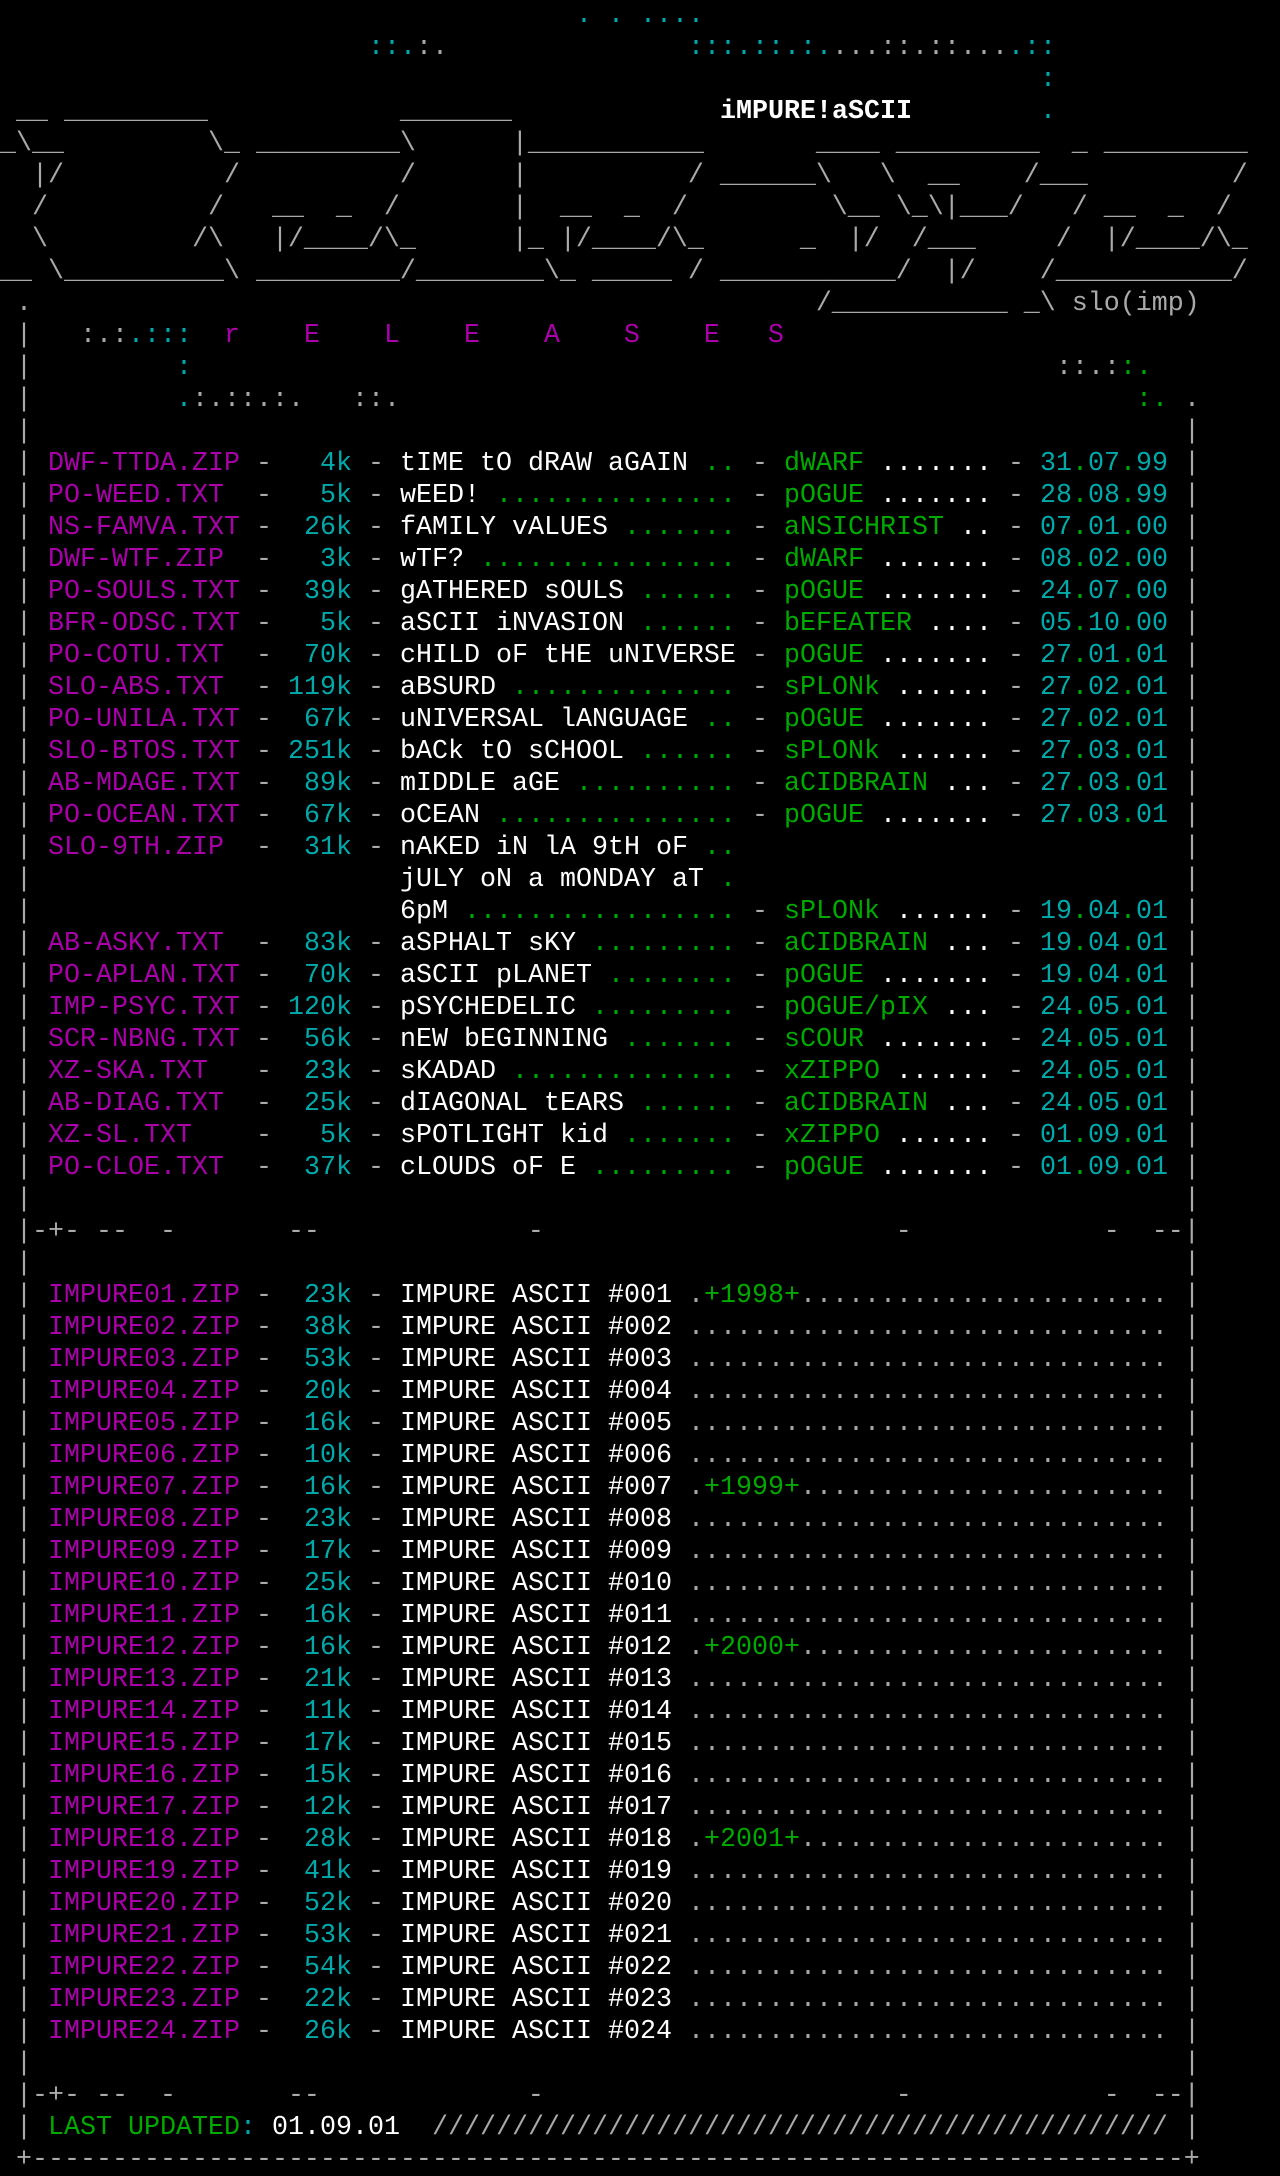  I want to click on pack-title: IMPURE ASCII #003, so click(536, 1360).